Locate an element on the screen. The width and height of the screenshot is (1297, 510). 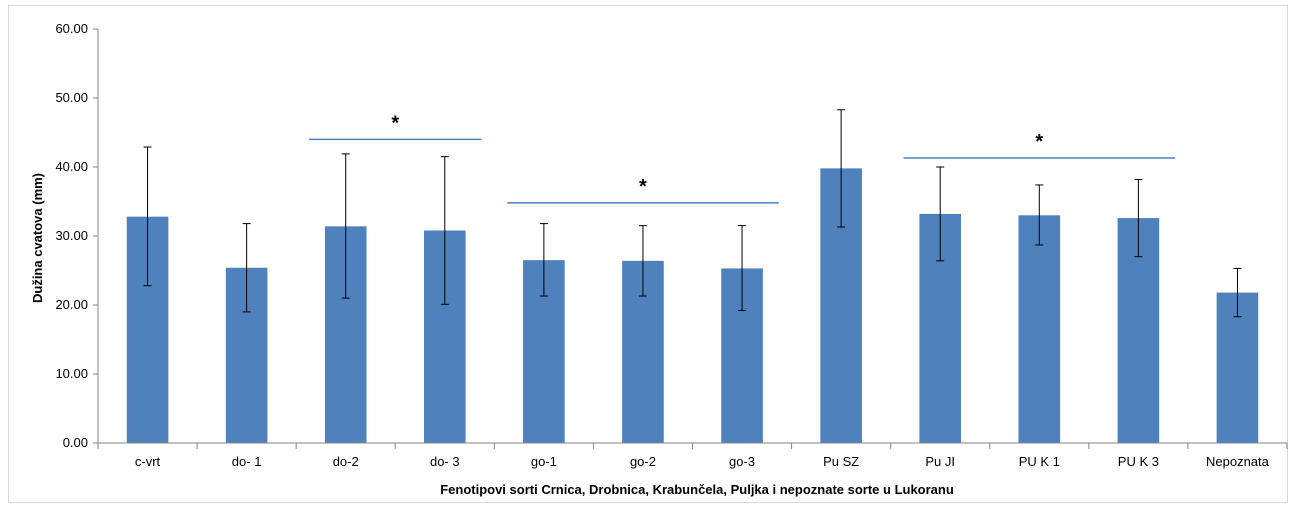
significance-star-0: * is located at coordinates (395, 123).